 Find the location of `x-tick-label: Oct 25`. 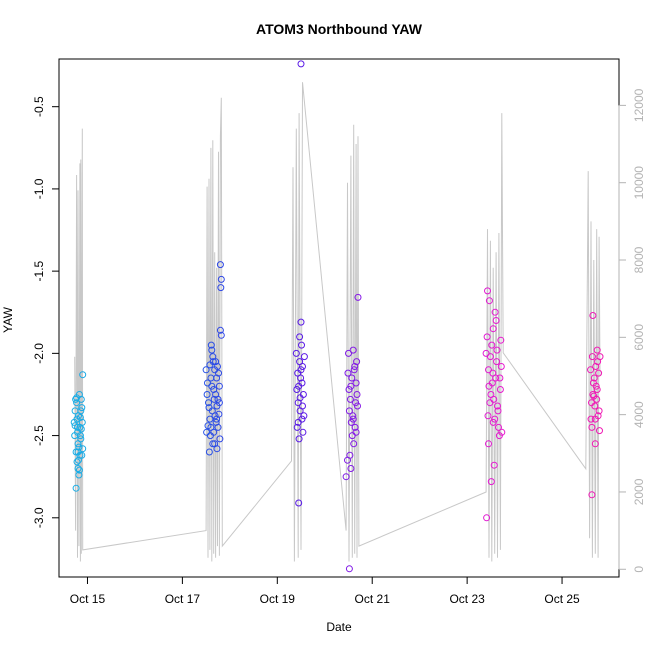

x-tick-label: Oct 25 is located at coordinates (562, 599).